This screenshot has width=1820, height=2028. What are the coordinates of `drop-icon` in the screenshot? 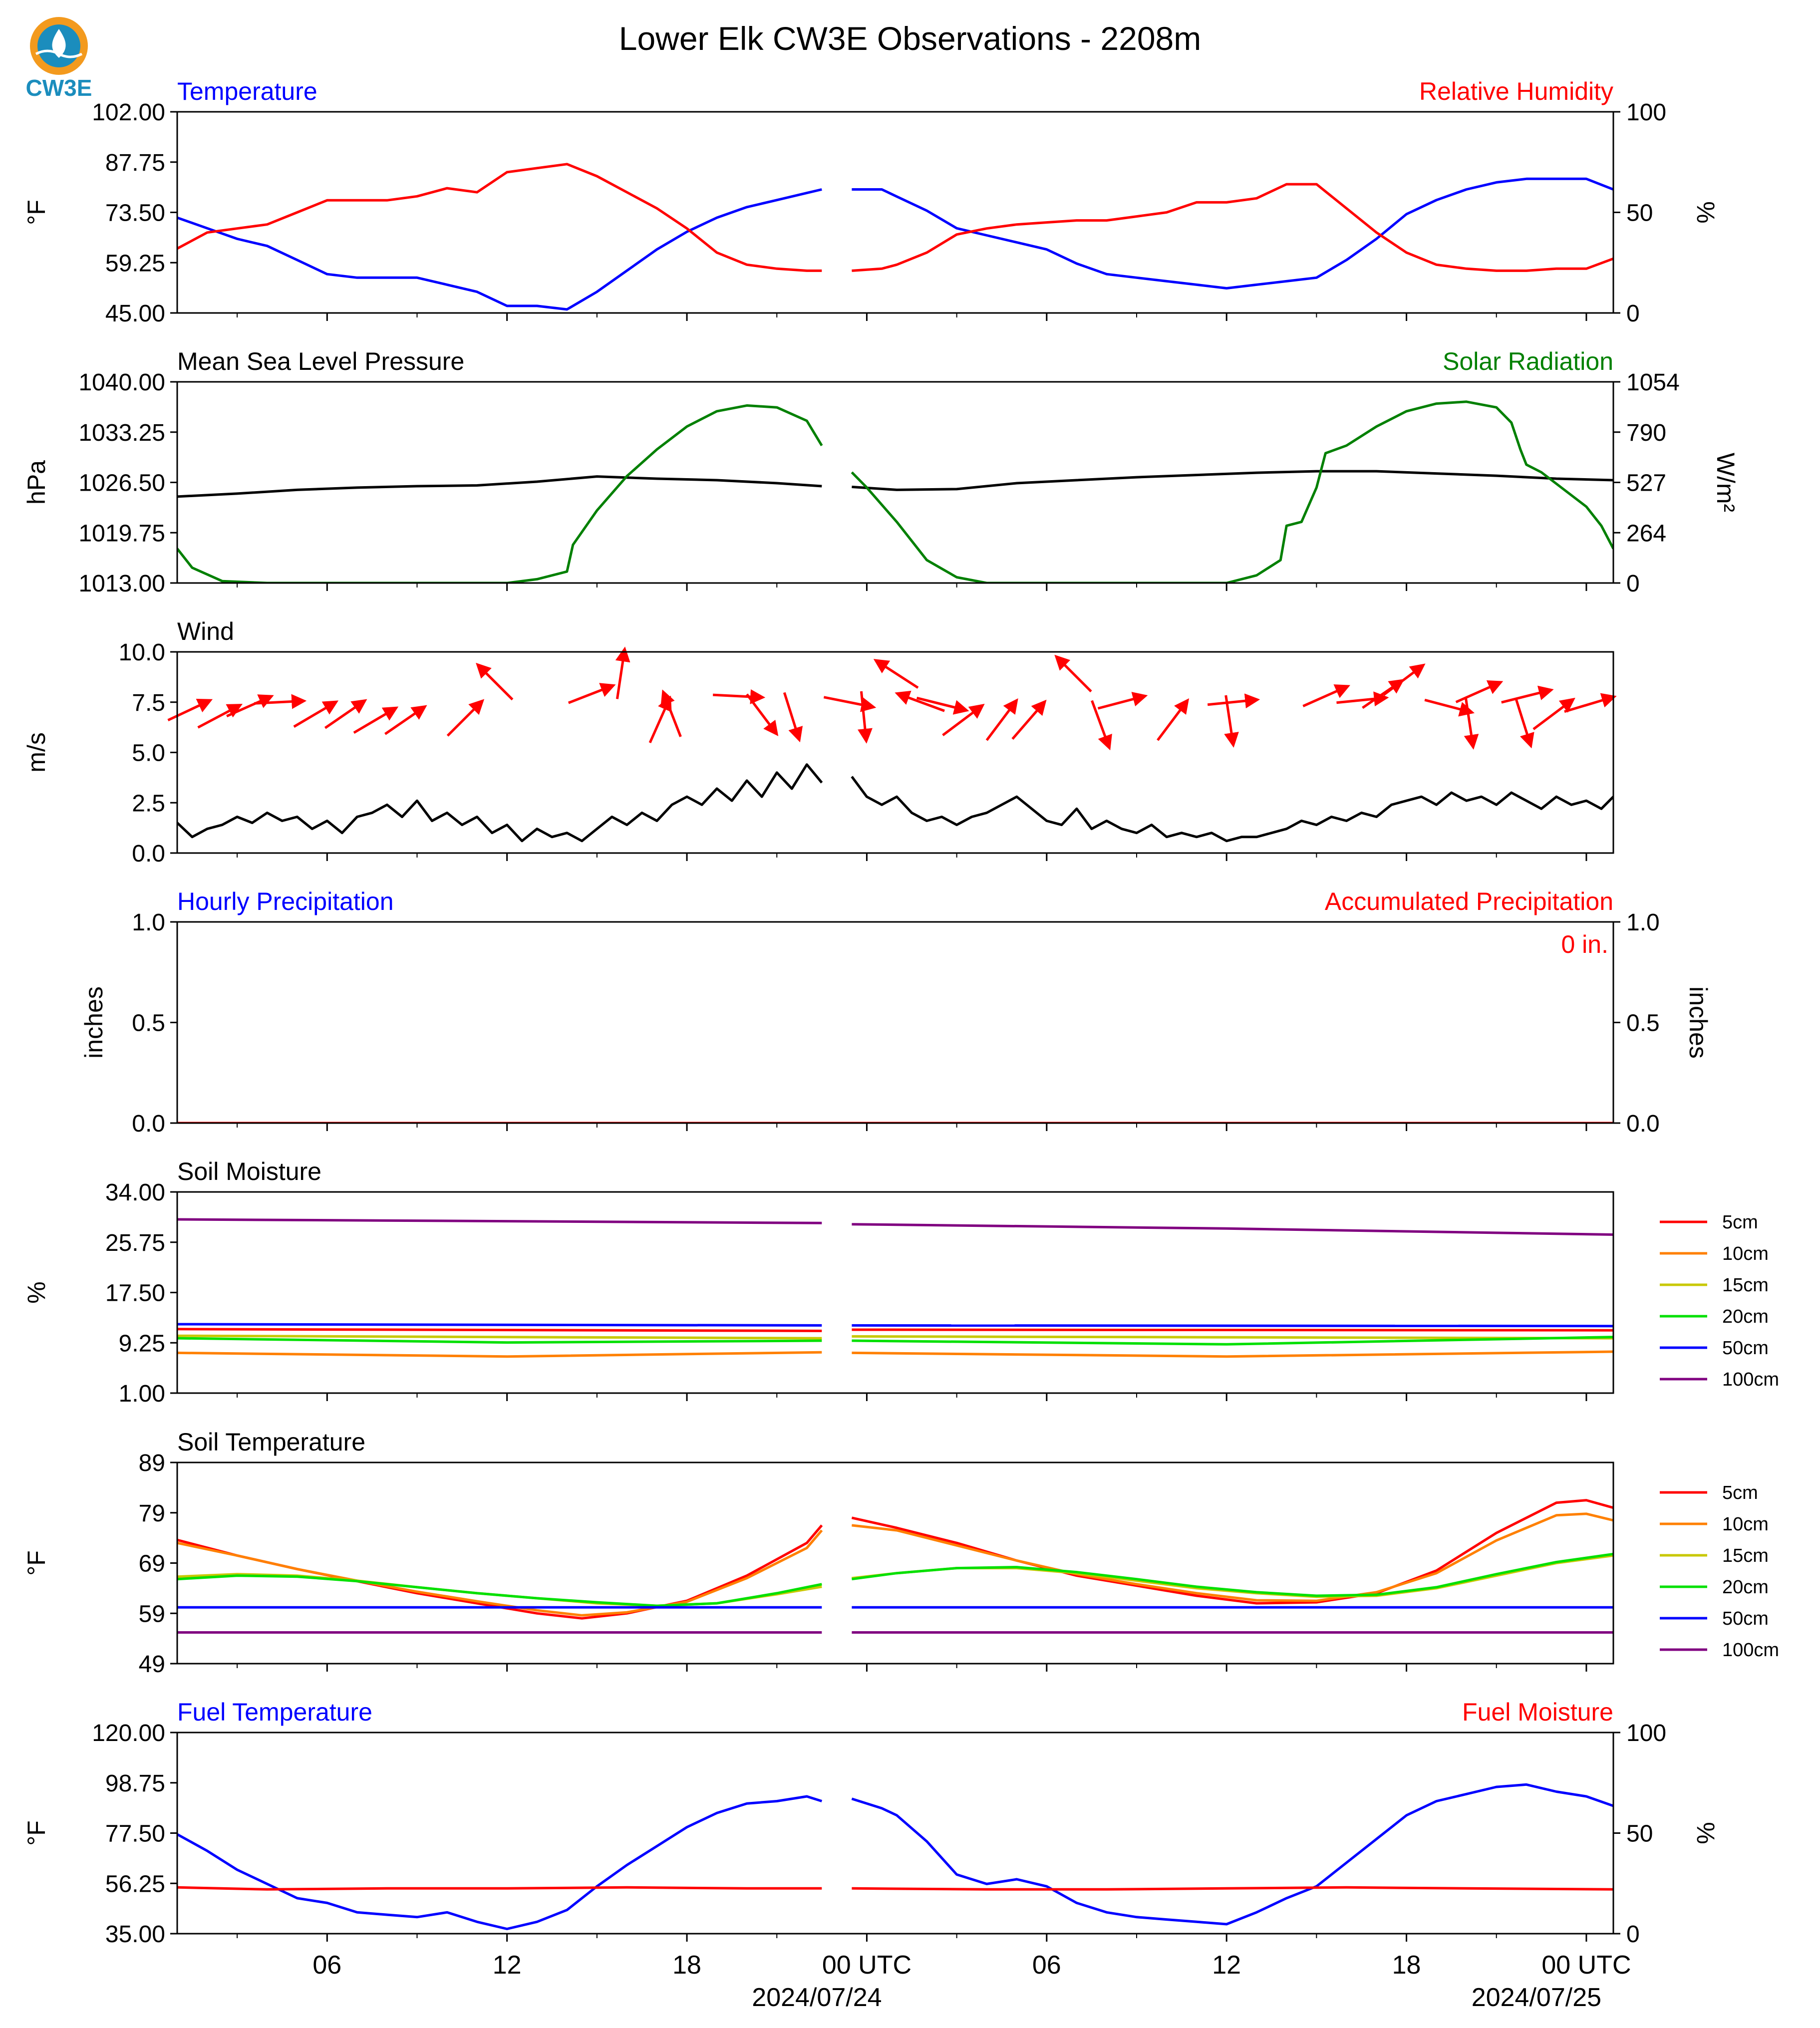 It's located at (59, 43).